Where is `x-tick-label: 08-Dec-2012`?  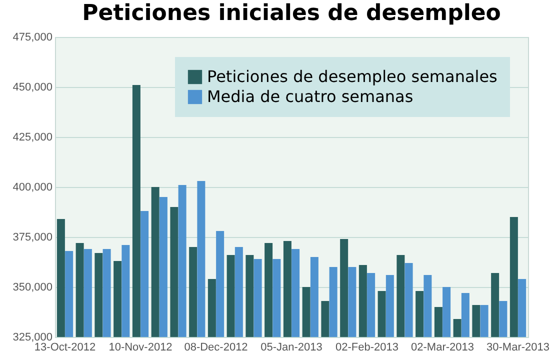
x-tick-label: 08-Dec-2012 is located at coordinates (216, 348).